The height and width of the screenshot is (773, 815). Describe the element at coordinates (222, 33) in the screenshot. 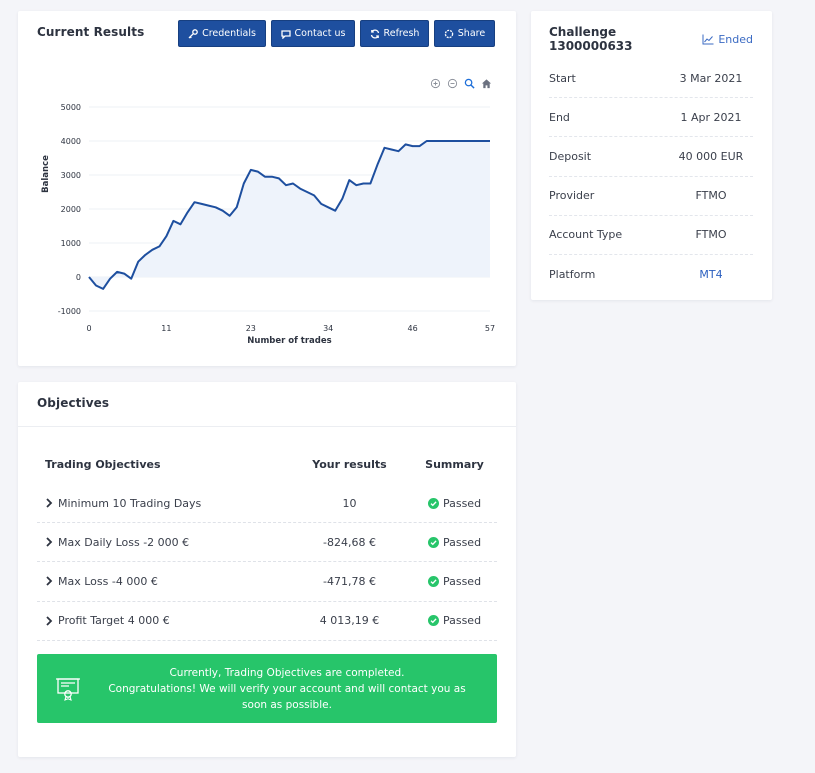

I see `credentials-button: Credentials` at that location.